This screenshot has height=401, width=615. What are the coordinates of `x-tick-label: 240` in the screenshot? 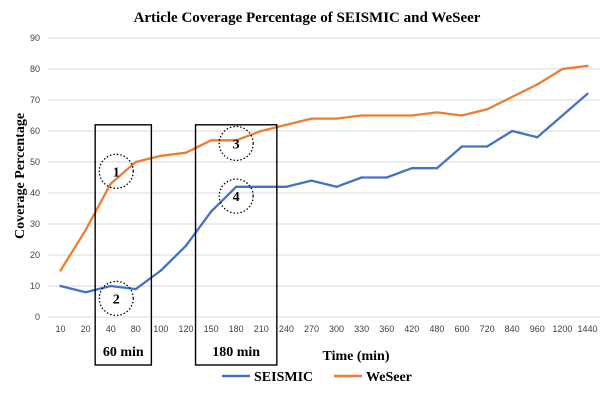 It's located at (286, 329).